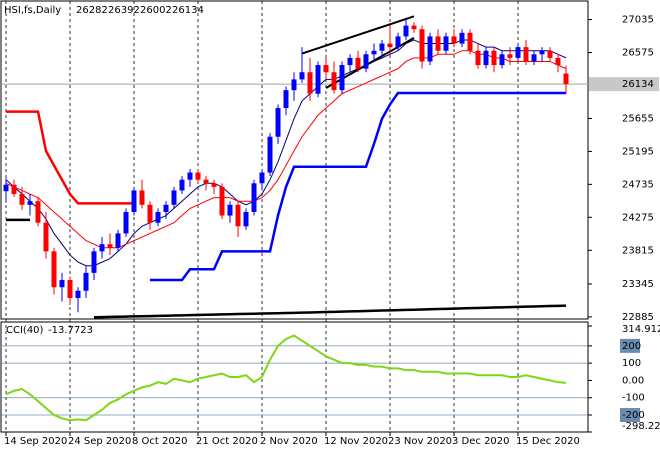 Image resolution: width=660 pixels, height=450 pixels. Describe the element at coordinates (638, 284) in the screenshot. I see `y-tick-label: 23345` at that location.